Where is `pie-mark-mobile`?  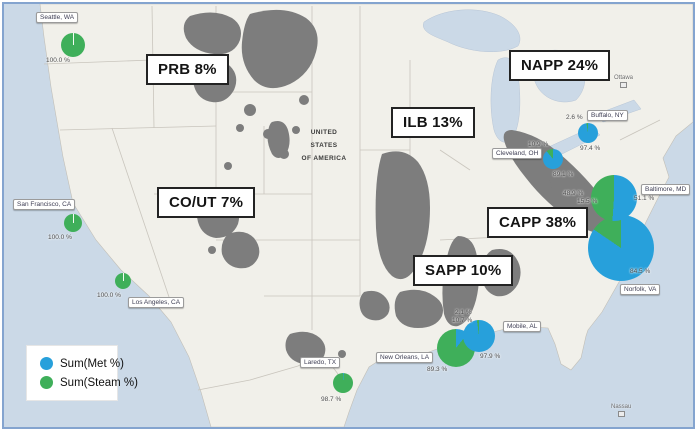 pie-mark-mobile is located at coordinates (479, 336).